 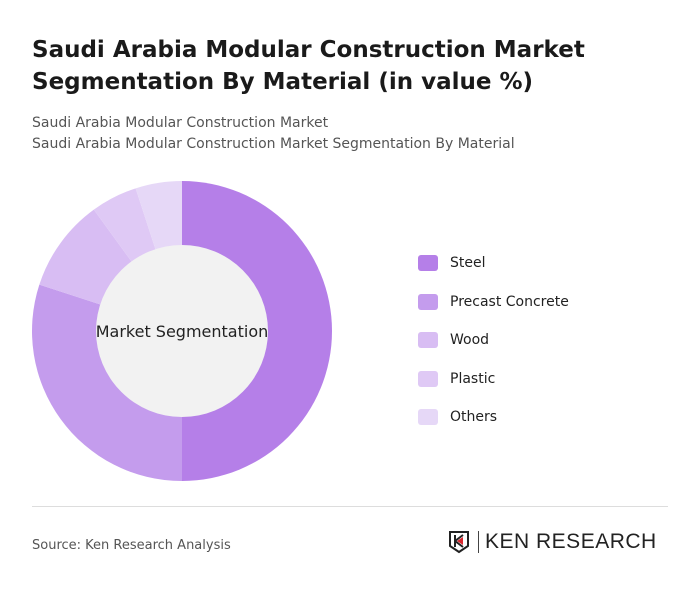 I want to click on center-label: Market Segmentation, so click(x=182, y=331).